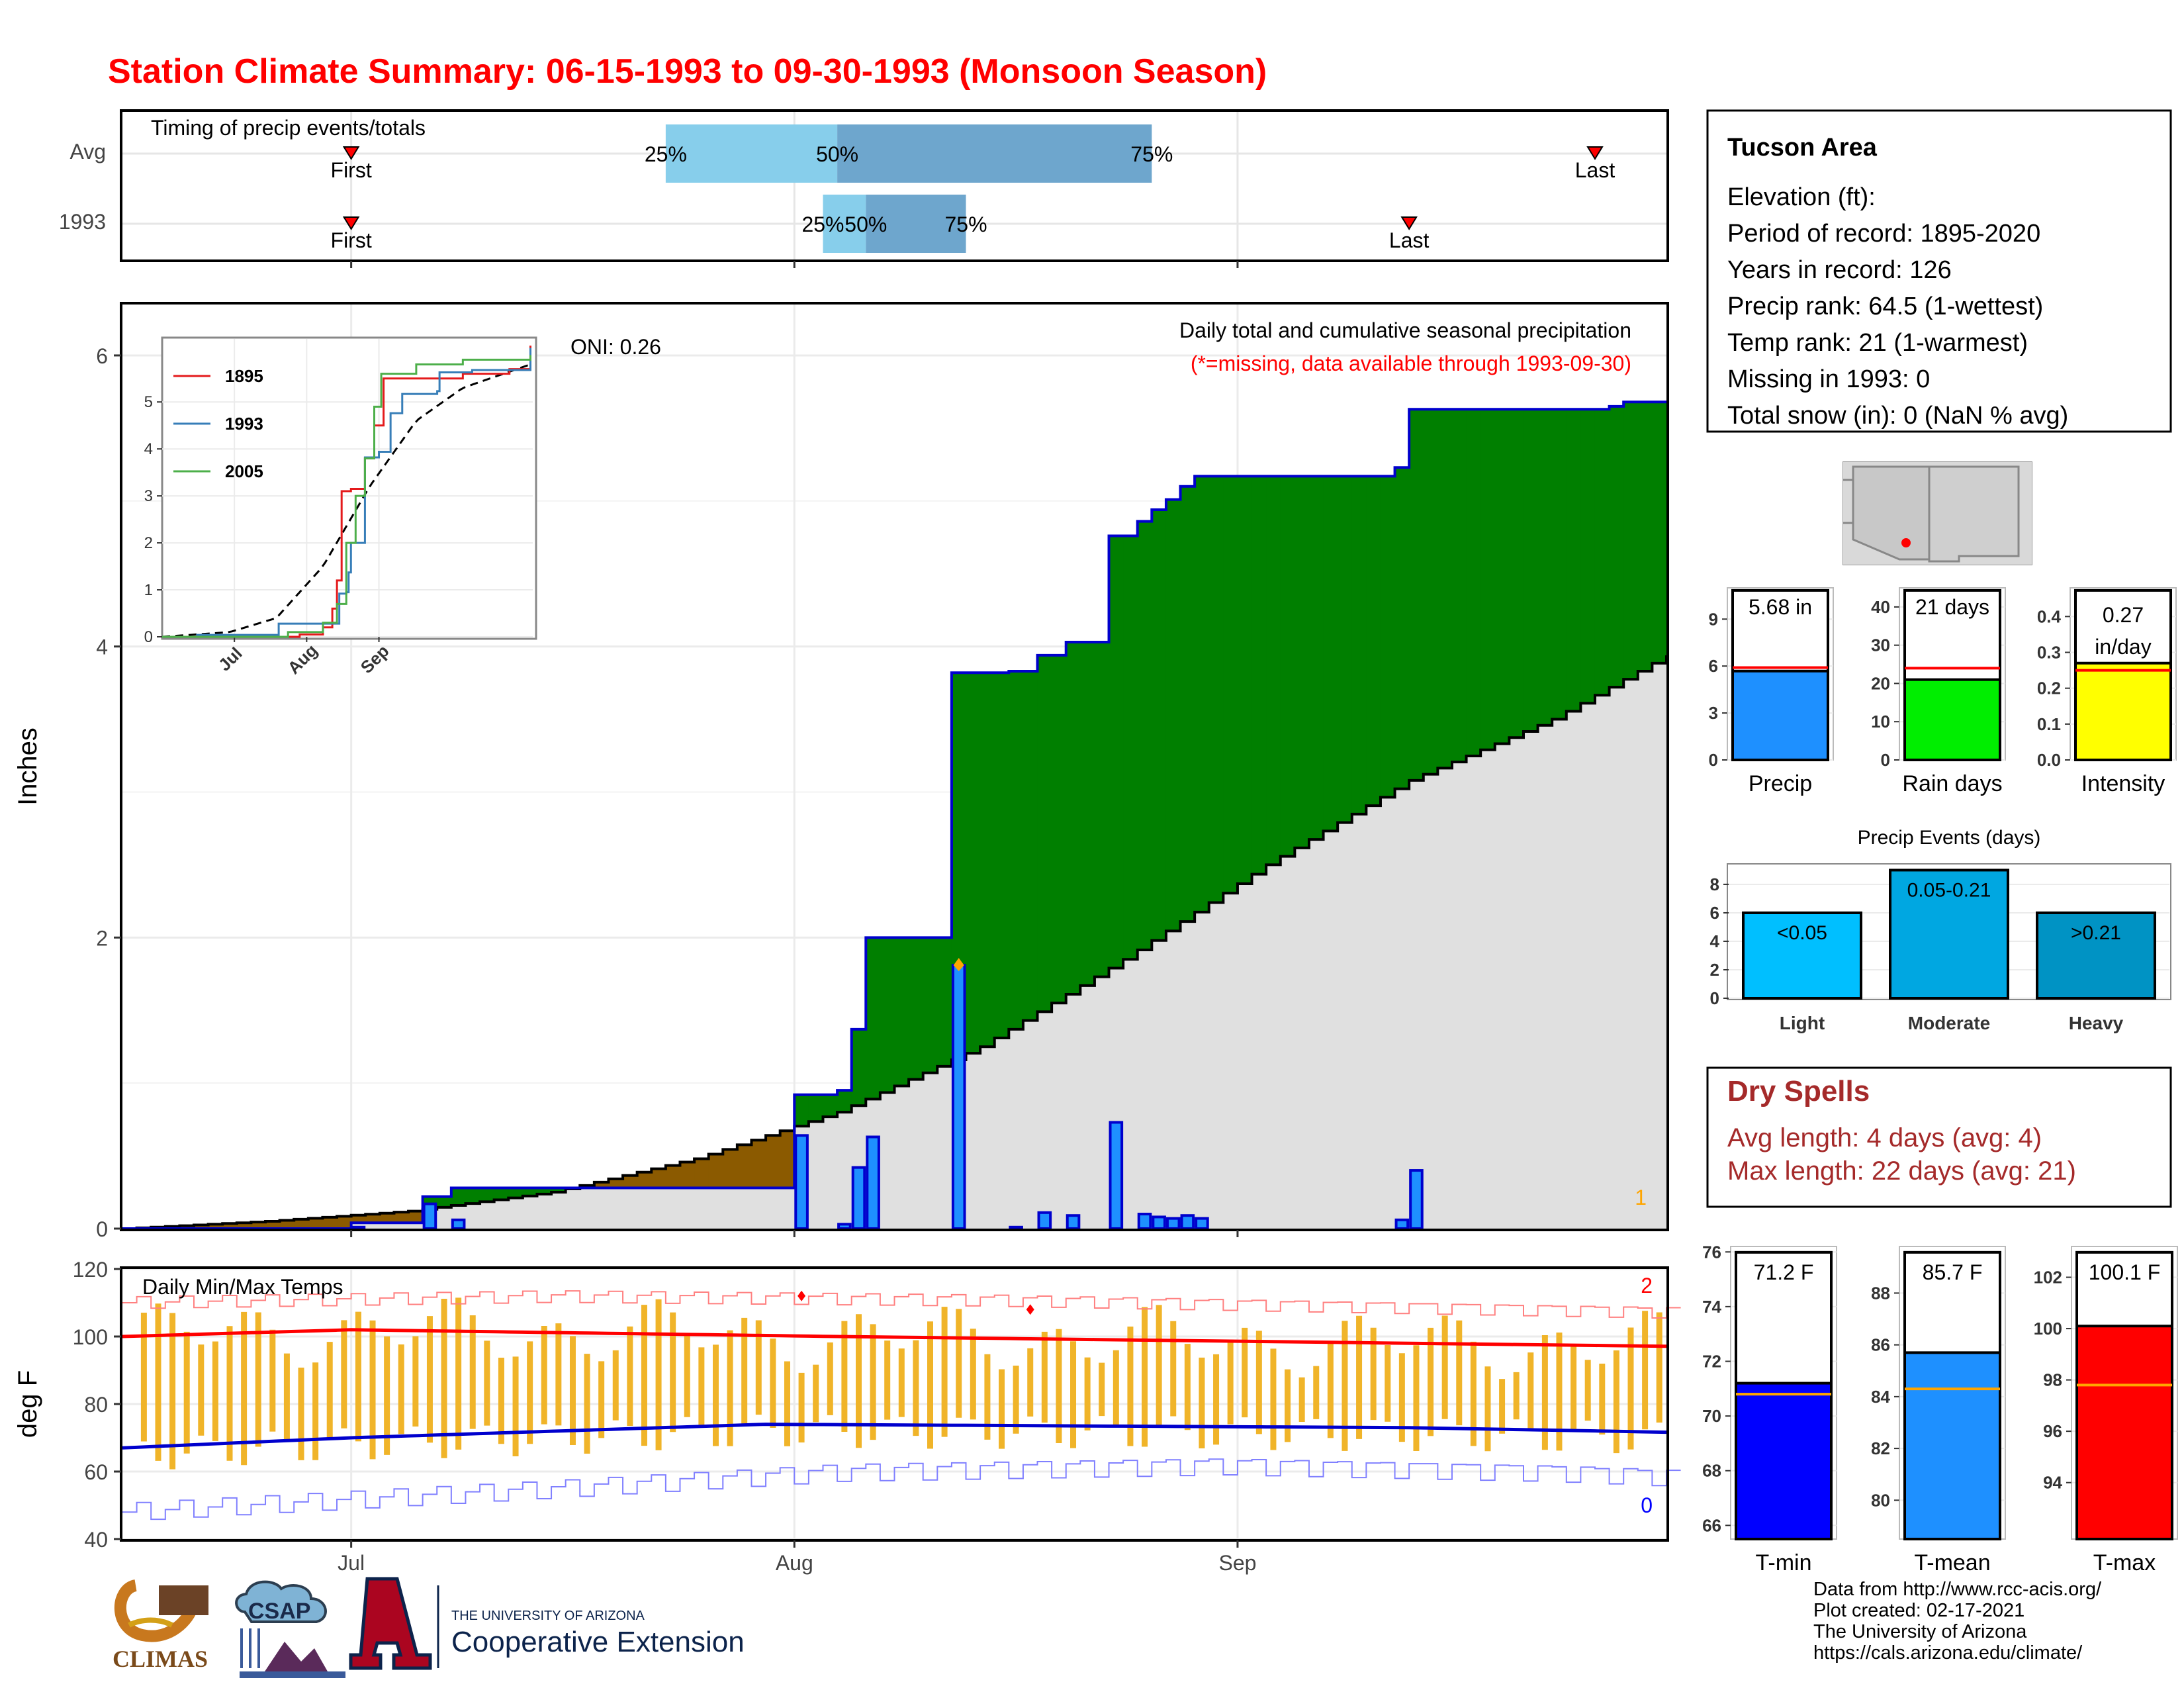  I want to click on temp-summary-tick-label: 94, so click(2052, 1483).